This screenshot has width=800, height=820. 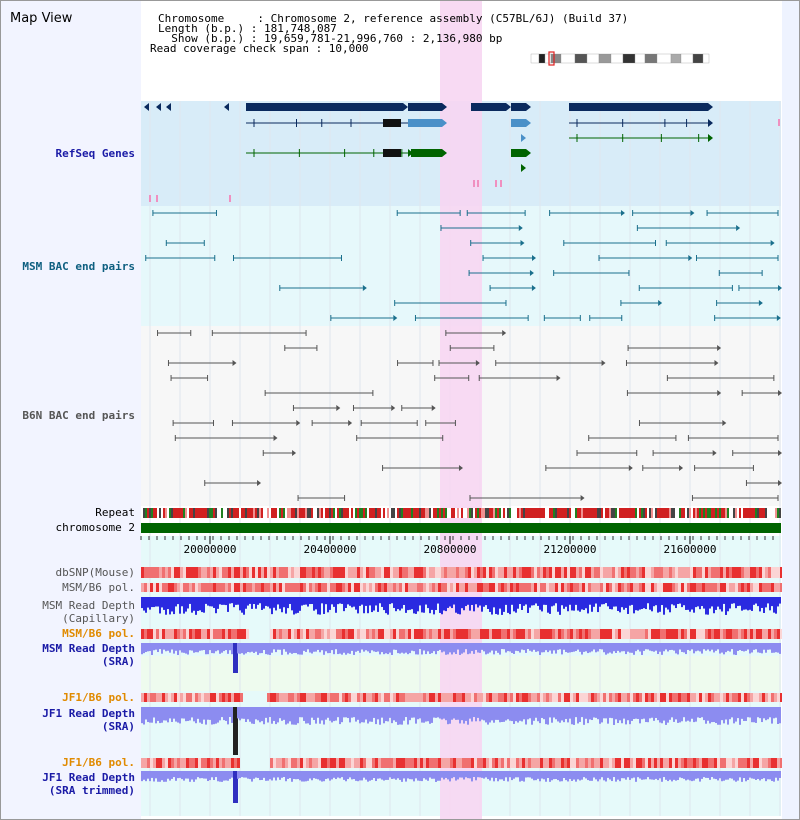 What do you see at coordinates (779, 122) in the screenshot?
I see `pink-tick` at bounding box center [779, 122].